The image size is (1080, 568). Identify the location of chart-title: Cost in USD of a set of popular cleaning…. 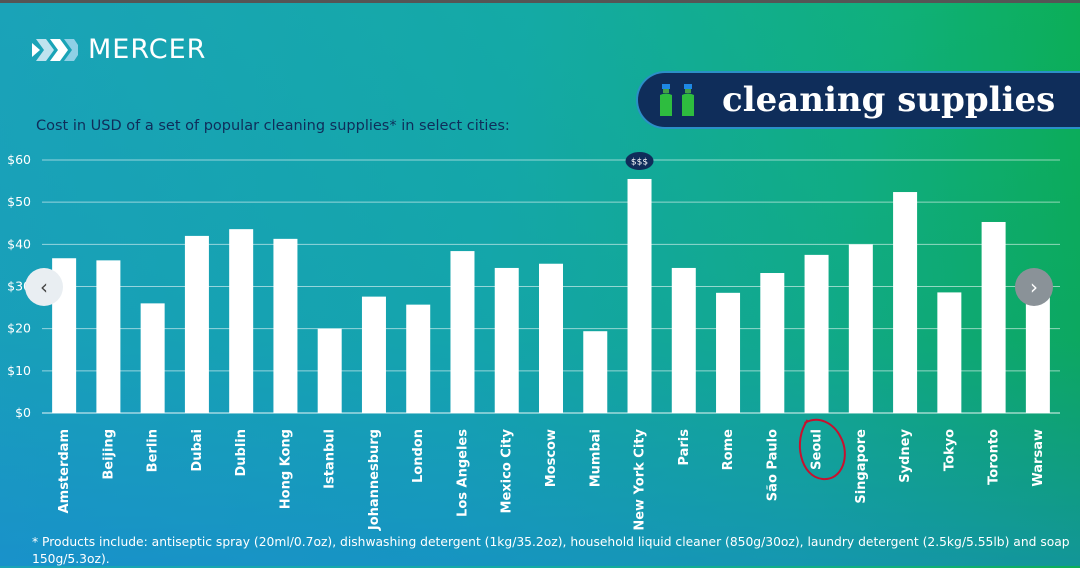
(273, 126).